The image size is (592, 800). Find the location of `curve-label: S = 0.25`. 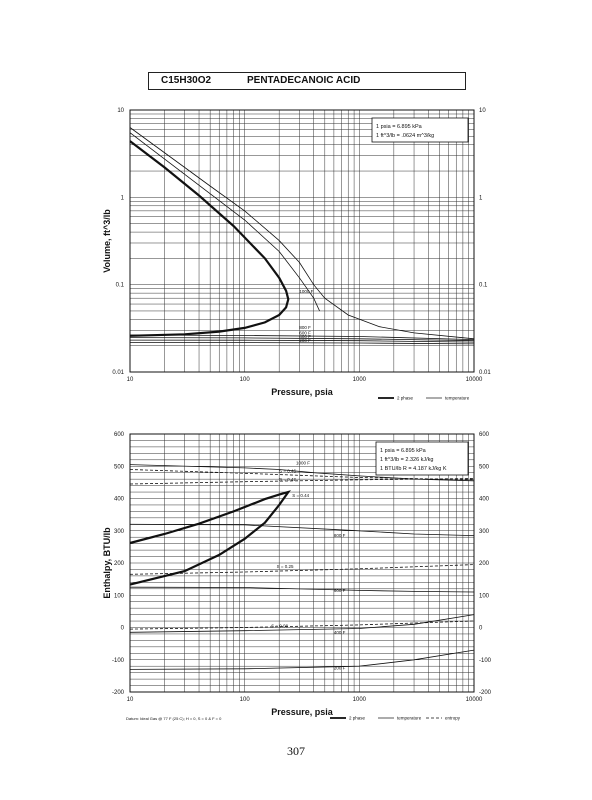

curve-label: S = 0.25 is located at coordinates (285, 566).